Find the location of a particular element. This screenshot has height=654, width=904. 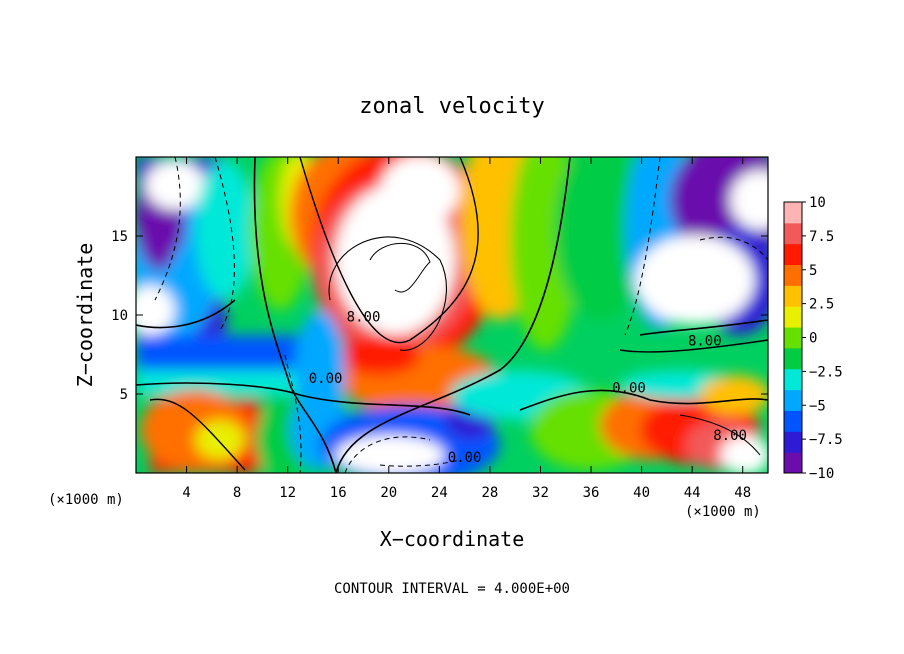

x-tick-label: 20 is located at coordinates (388, 493).